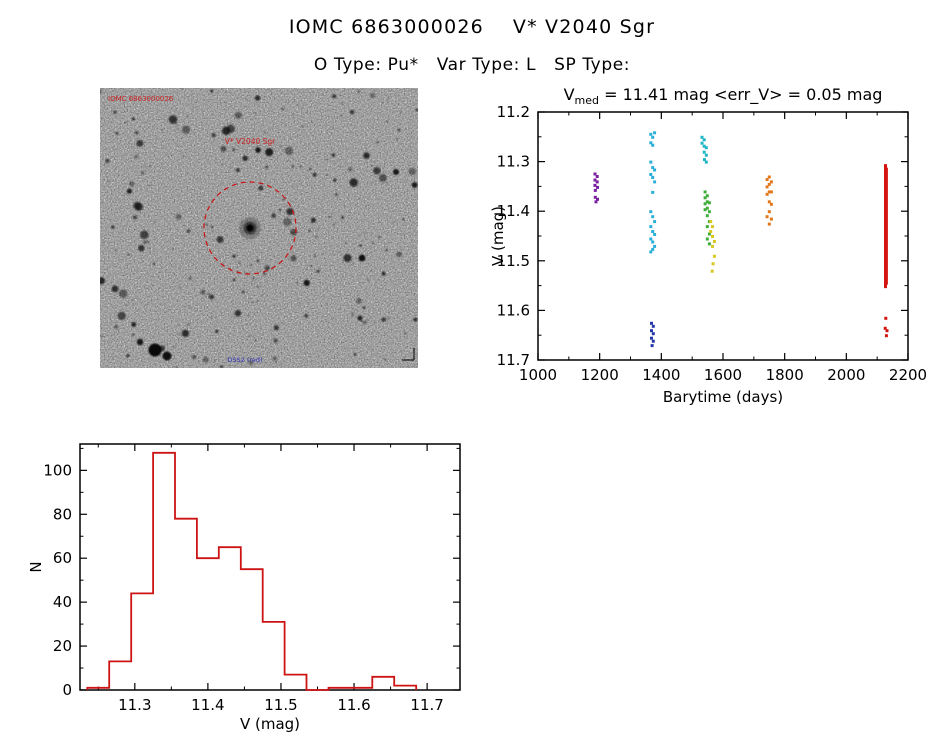  What do you see at coordinates (513, 261) in the screenshot?
I see `y-tick-label: 11.5` at bounding box center [513, 261].